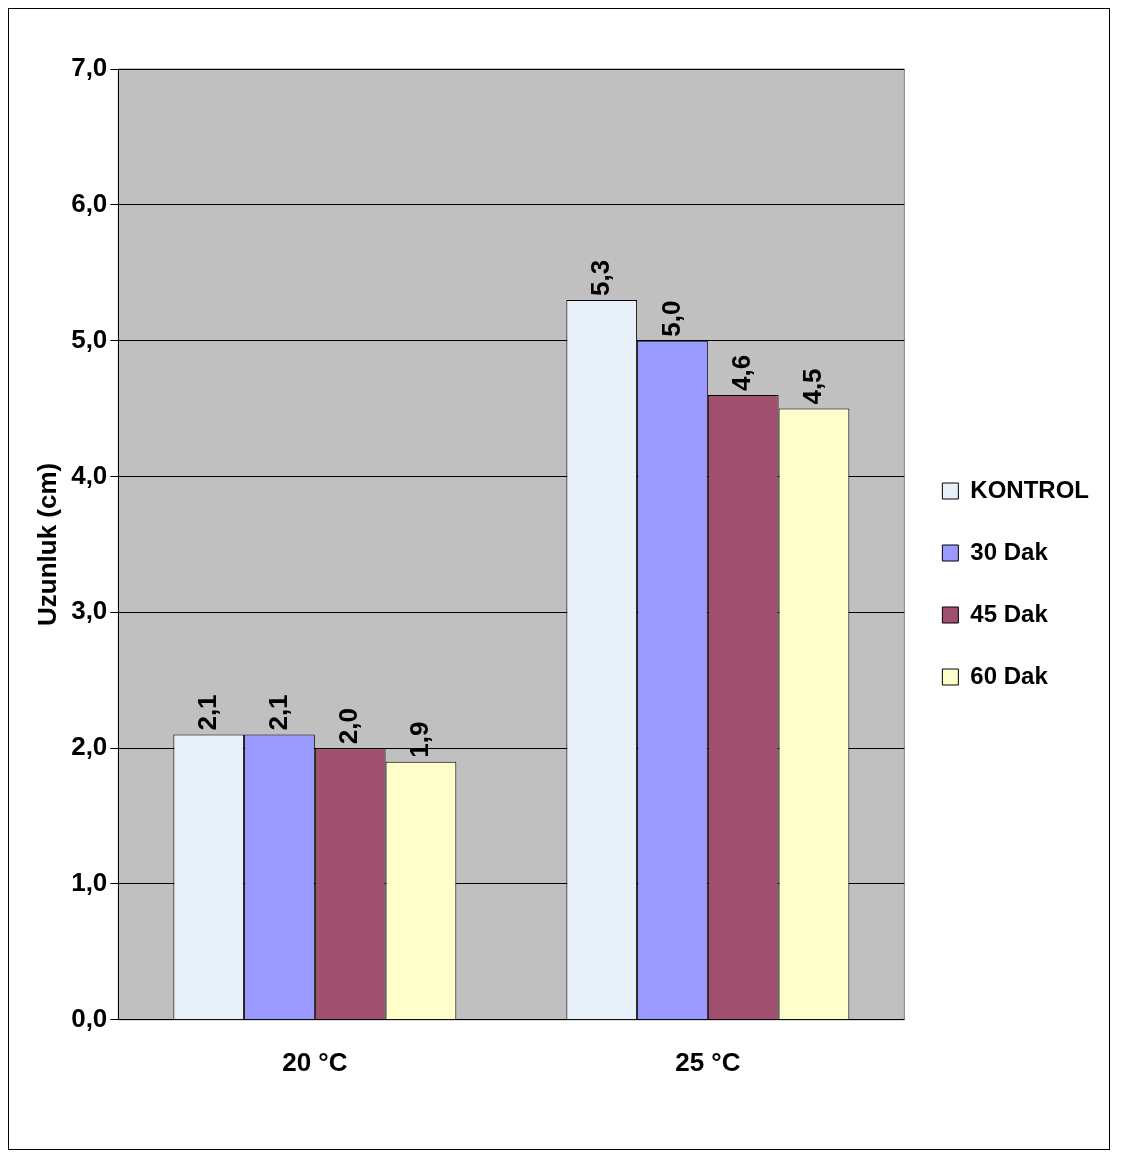 The image size is (1122, 1163). What do you see at coordinates (1009, 675) in the screenshot?
I see `legend-label: 60 Dak` at bounding box center [1009, 675].